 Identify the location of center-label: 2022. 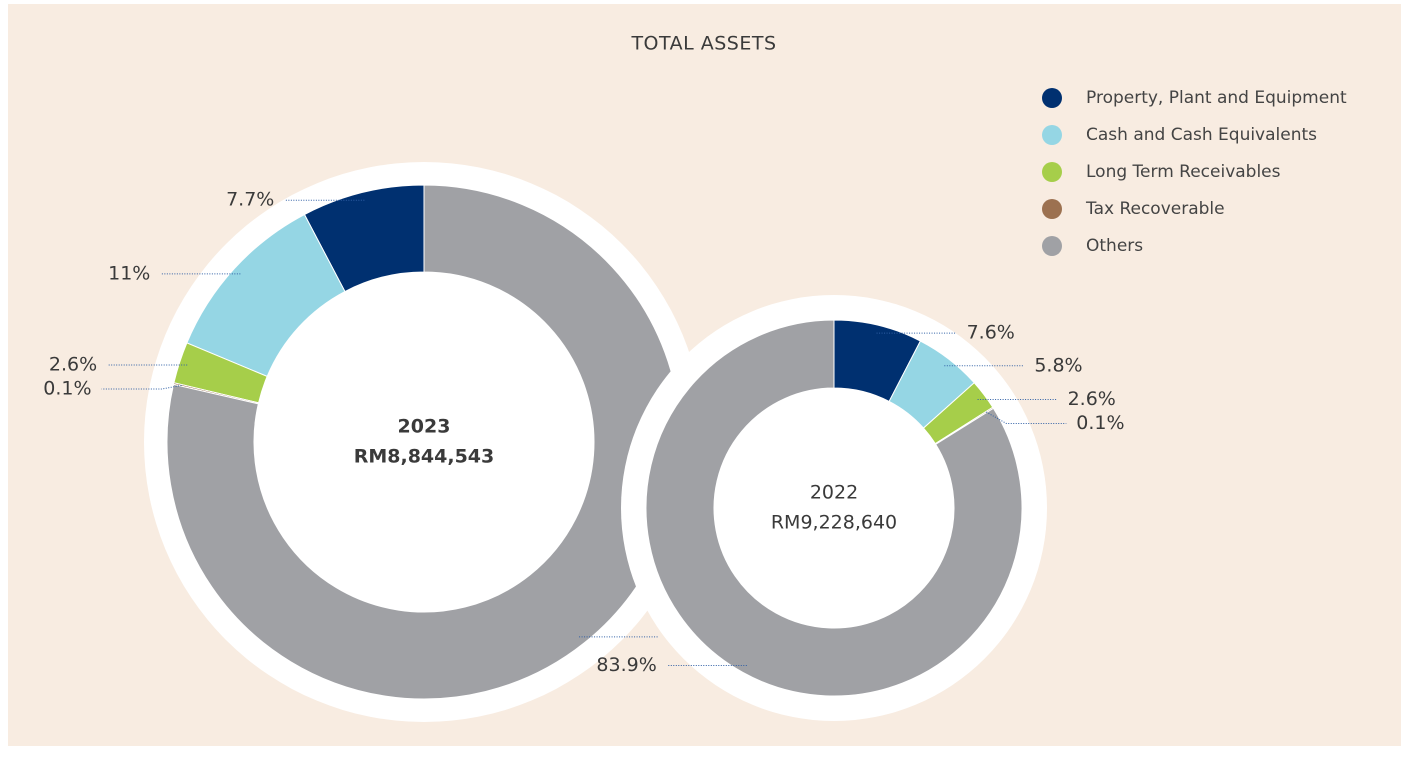
(834, 493).